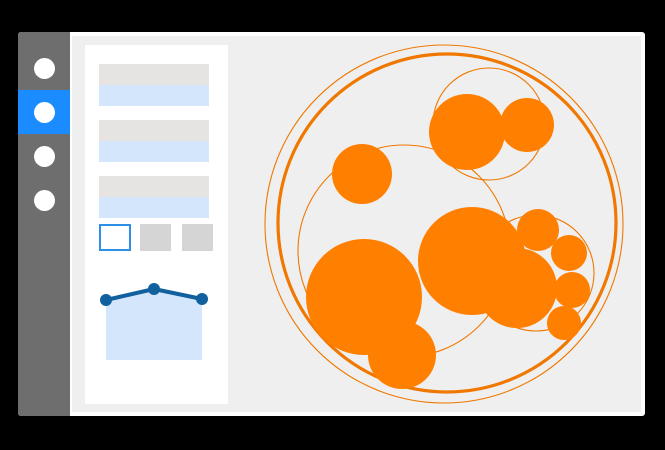 The width and height of the screenshot is (665, 450). What do you see at coordinates (154, 207) in the screenshot?
I see `field-three-input` at bounding box center [154, 207].